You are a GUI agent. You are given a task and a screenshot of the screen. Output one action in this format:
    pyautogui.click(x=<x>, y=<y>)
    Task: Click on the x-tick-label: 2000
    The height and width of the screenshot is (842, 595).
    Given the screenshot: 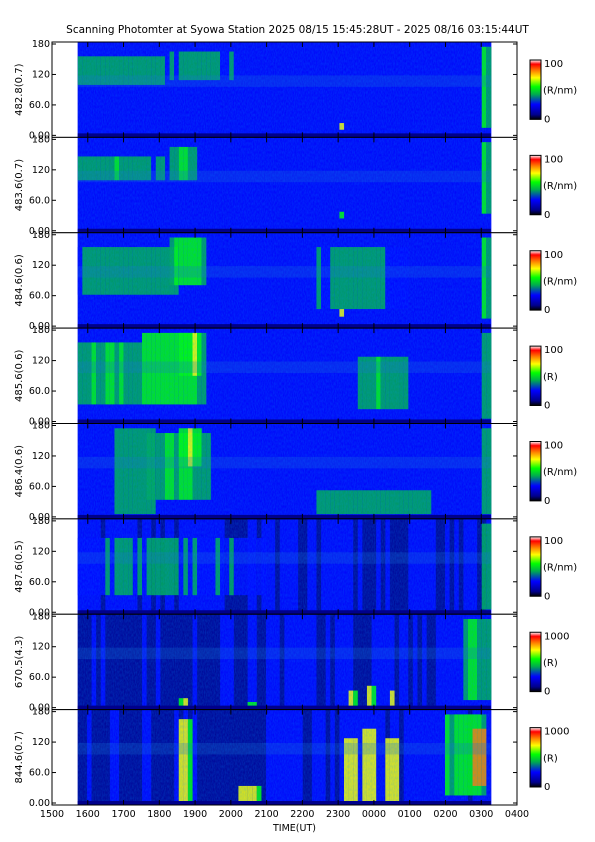 What is the action you would take?
    pyautogui.click(x=231, y=814)
    